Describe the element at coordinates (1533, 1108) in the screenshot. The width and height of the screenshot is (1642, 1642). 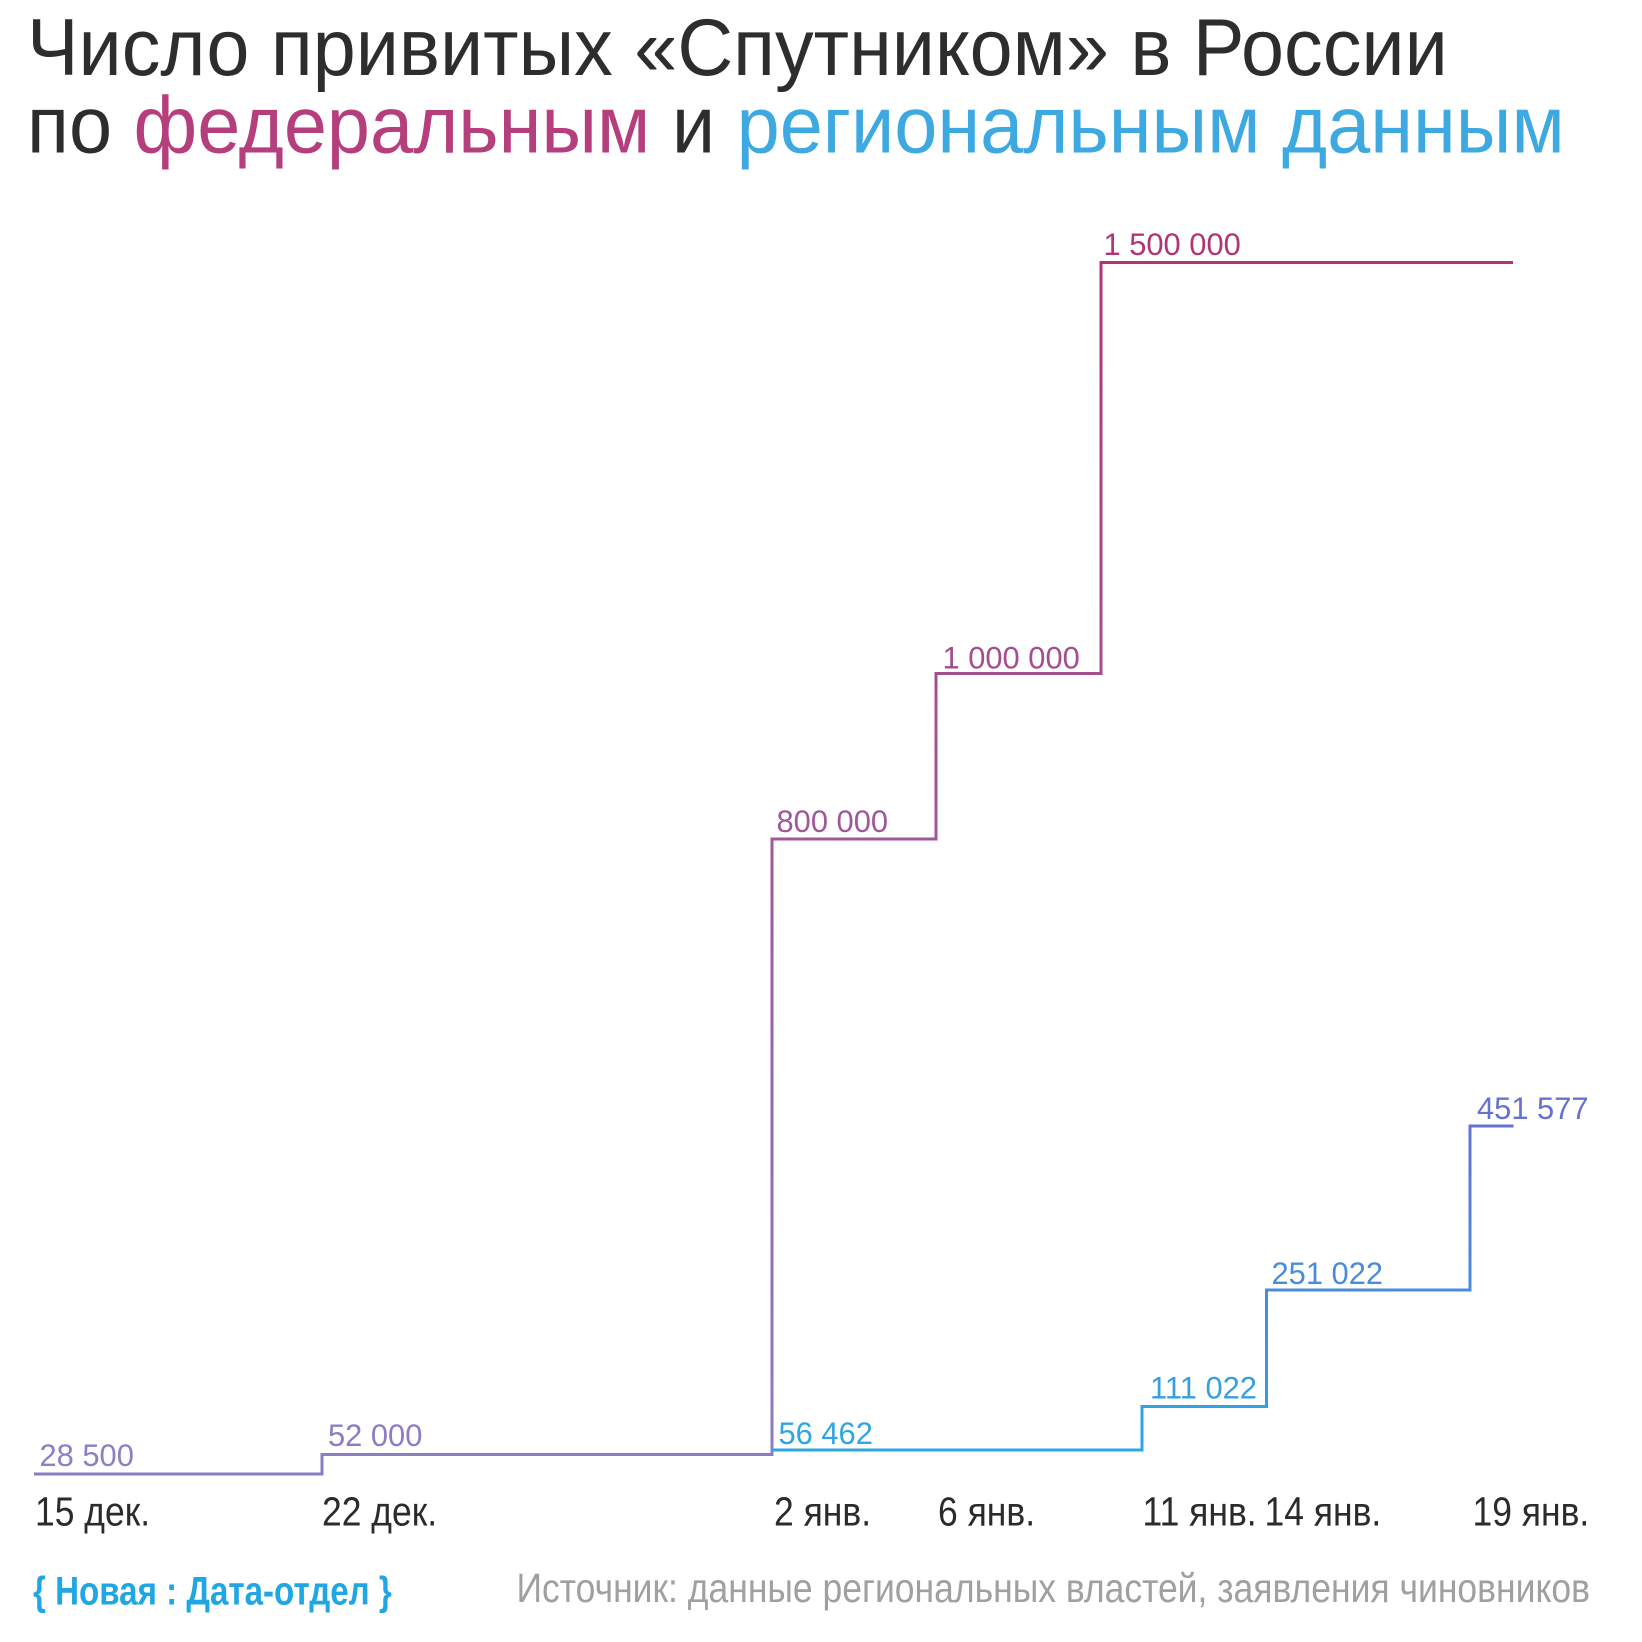
I see `svg-text: 451 577` at that location.